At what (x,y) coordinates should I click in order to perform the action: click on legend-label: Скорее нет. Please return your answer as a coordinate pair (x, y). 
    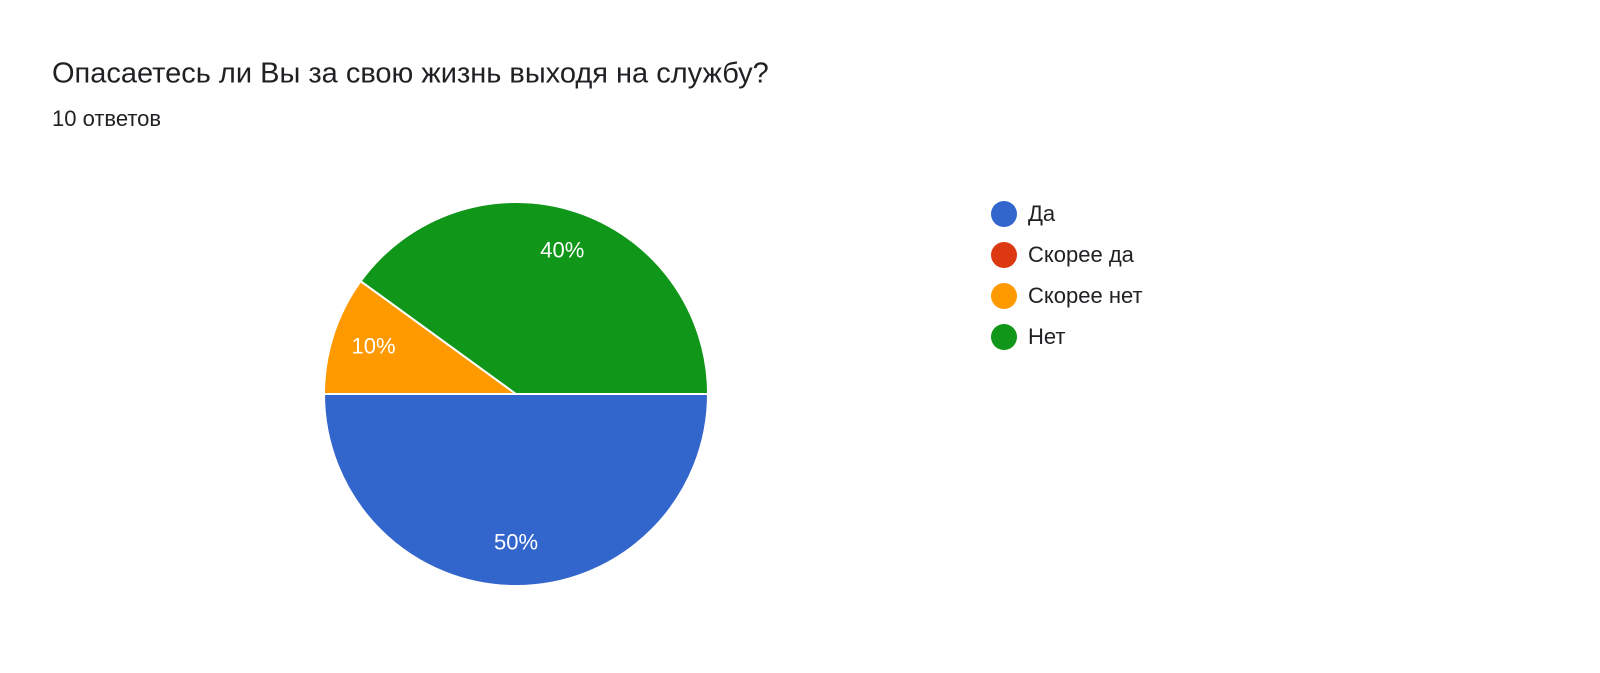
    Looking at the image, I should click on (1085, 295).